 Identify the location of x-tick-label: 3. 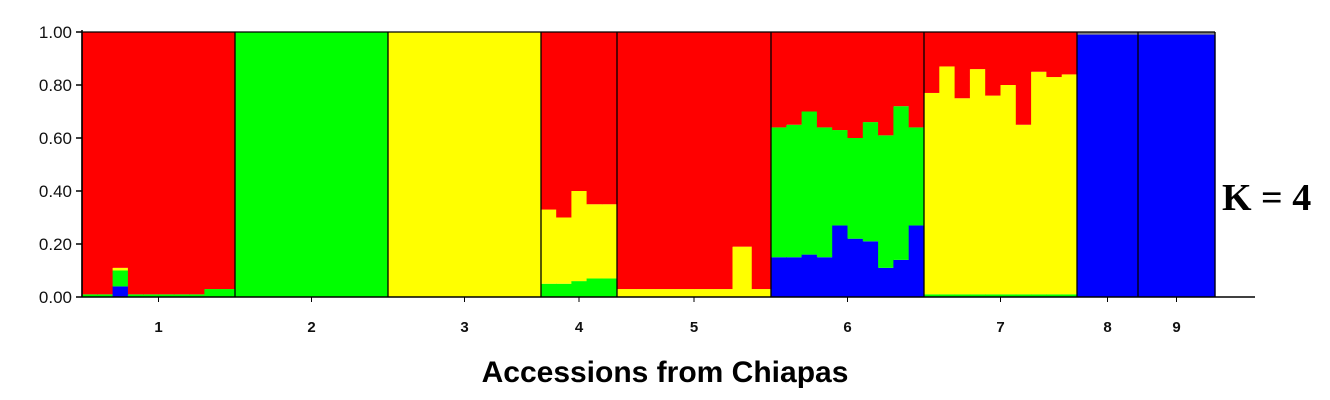
(464, 327).